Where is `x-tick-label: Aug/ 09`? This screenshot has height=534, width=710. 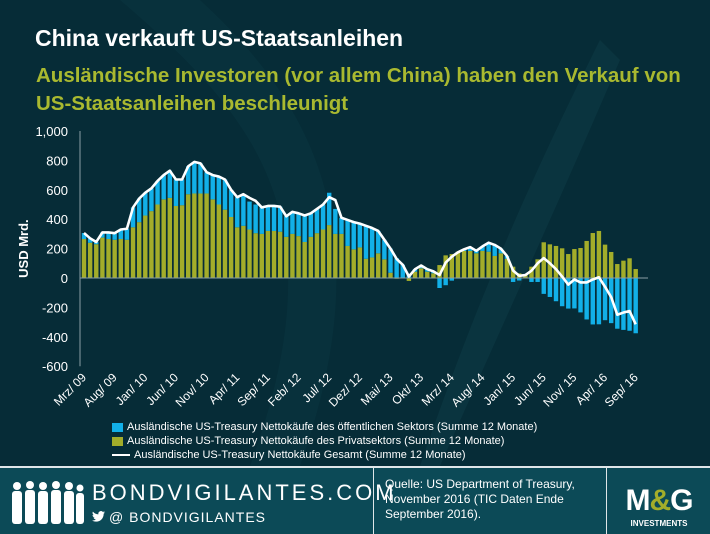
x-tick-label: Aug/ 09 is located at coordinates (100, 389).